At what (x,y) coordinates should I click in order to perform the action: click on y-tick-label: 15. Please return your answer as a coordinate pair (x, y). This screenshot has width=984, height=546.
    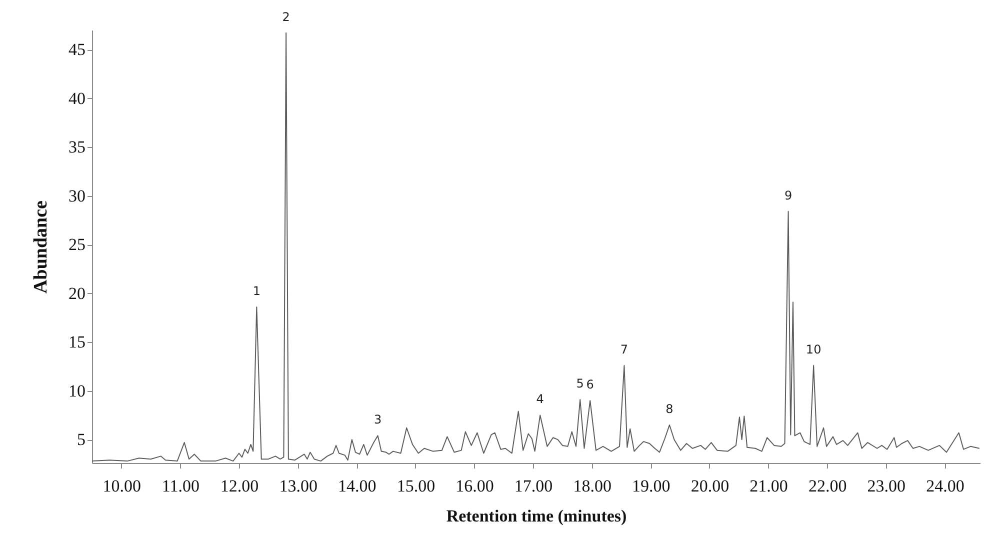
    Looking at the image, I should click on (77, 342).